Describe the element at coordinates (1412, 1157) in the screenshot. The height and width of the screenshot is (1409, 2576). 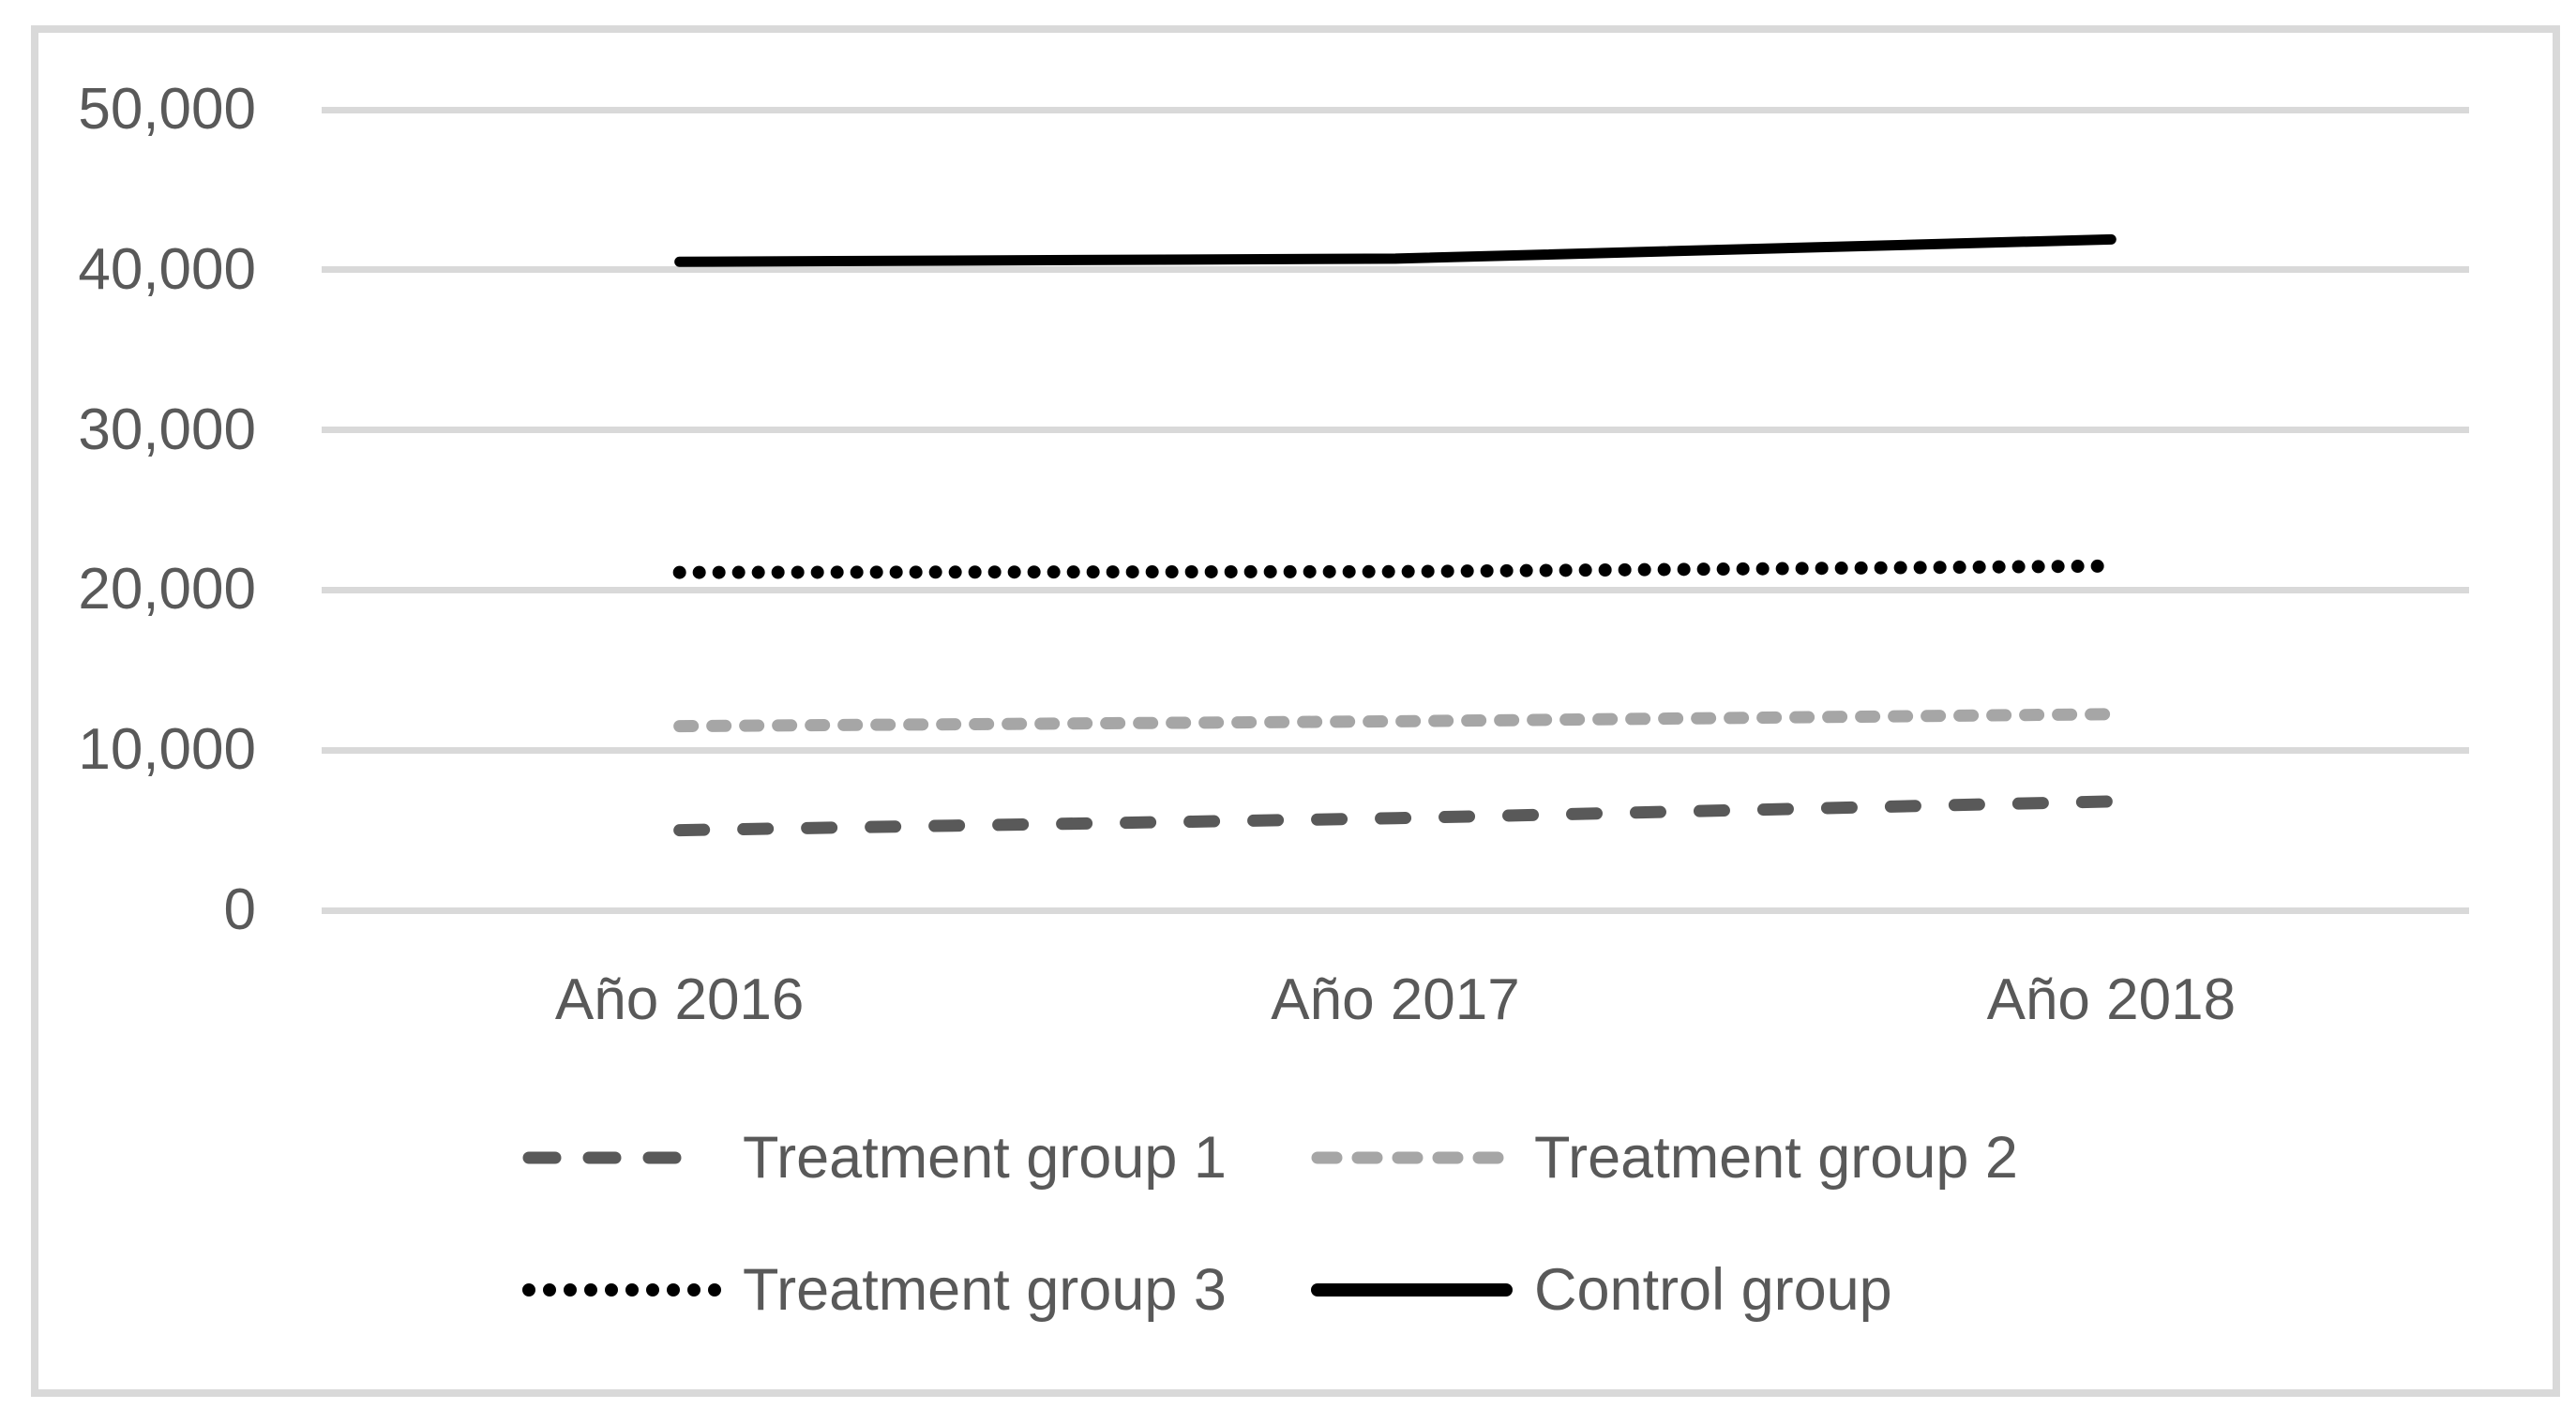
I see `dashed-short-line-icon` at that location.